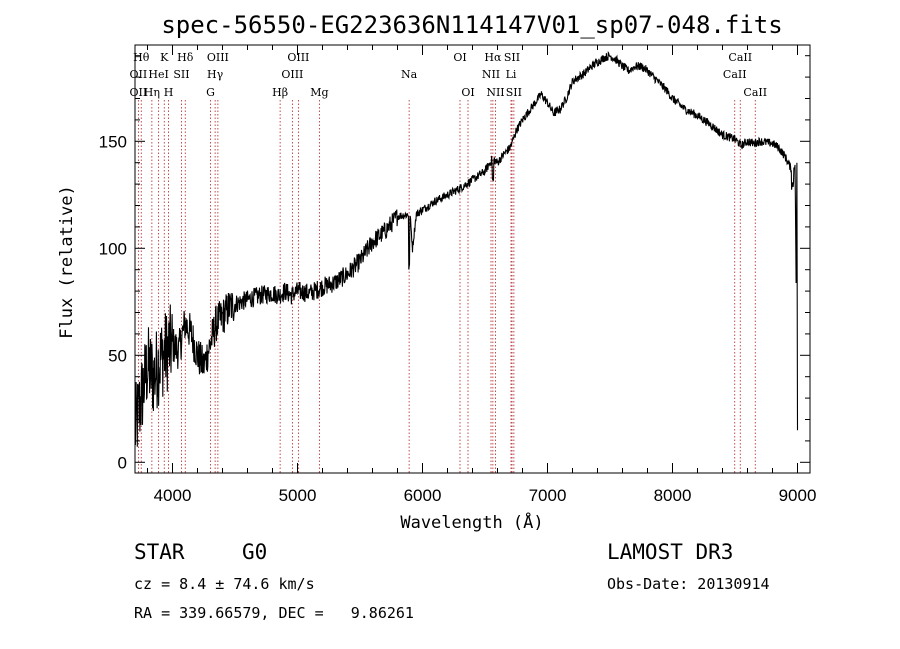 This screenshot has width=900, height=649. What do you see at coordinates (215, 74) in the screenshot?
I see `spectral-line-label: Hγ` at bounding box center [215, 74].